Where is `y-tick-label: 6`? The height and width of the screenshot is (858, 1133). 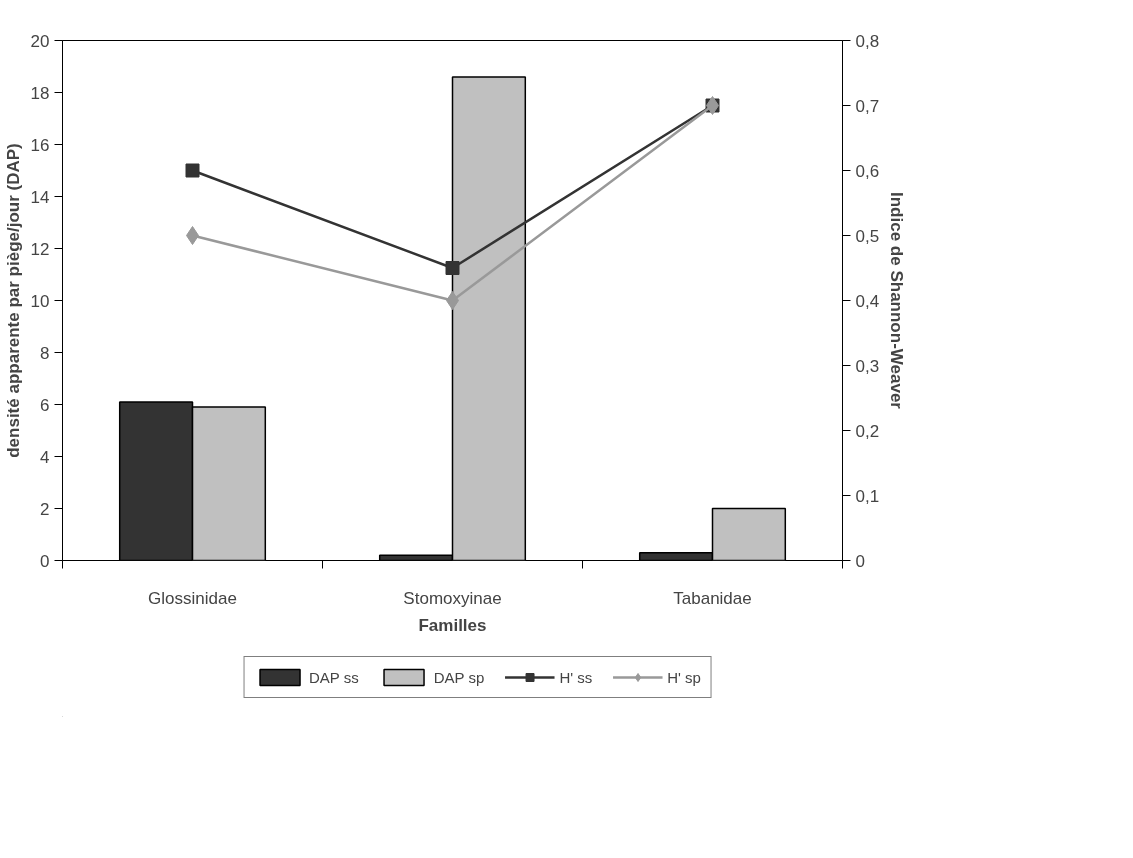
y-tick-label: 6 is located at coordinates (45, 405).